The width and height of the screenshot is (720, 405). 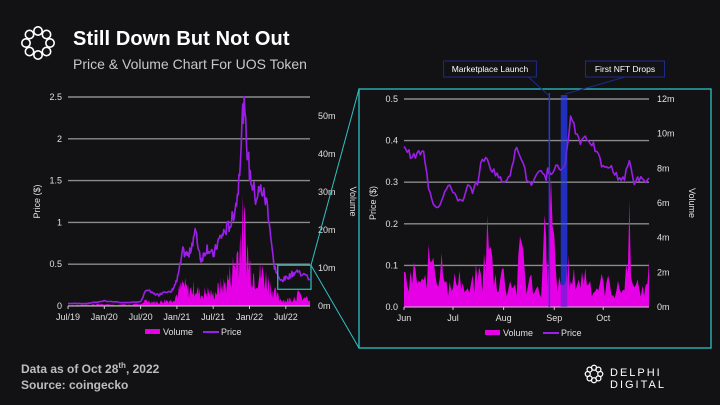 I want to click on delphi-knot-icon, so click(x=38, y=43).